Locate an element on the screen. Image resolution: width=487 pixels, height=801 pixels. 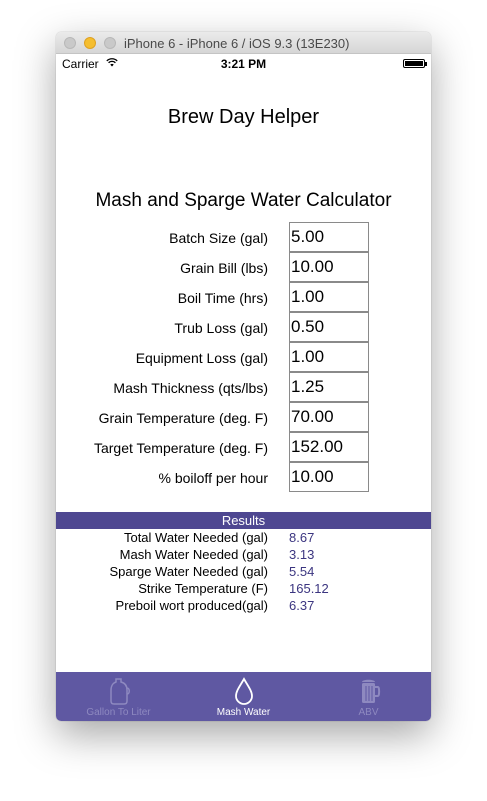
status-time: 3:21 PM is located at coordinates (243, 64).